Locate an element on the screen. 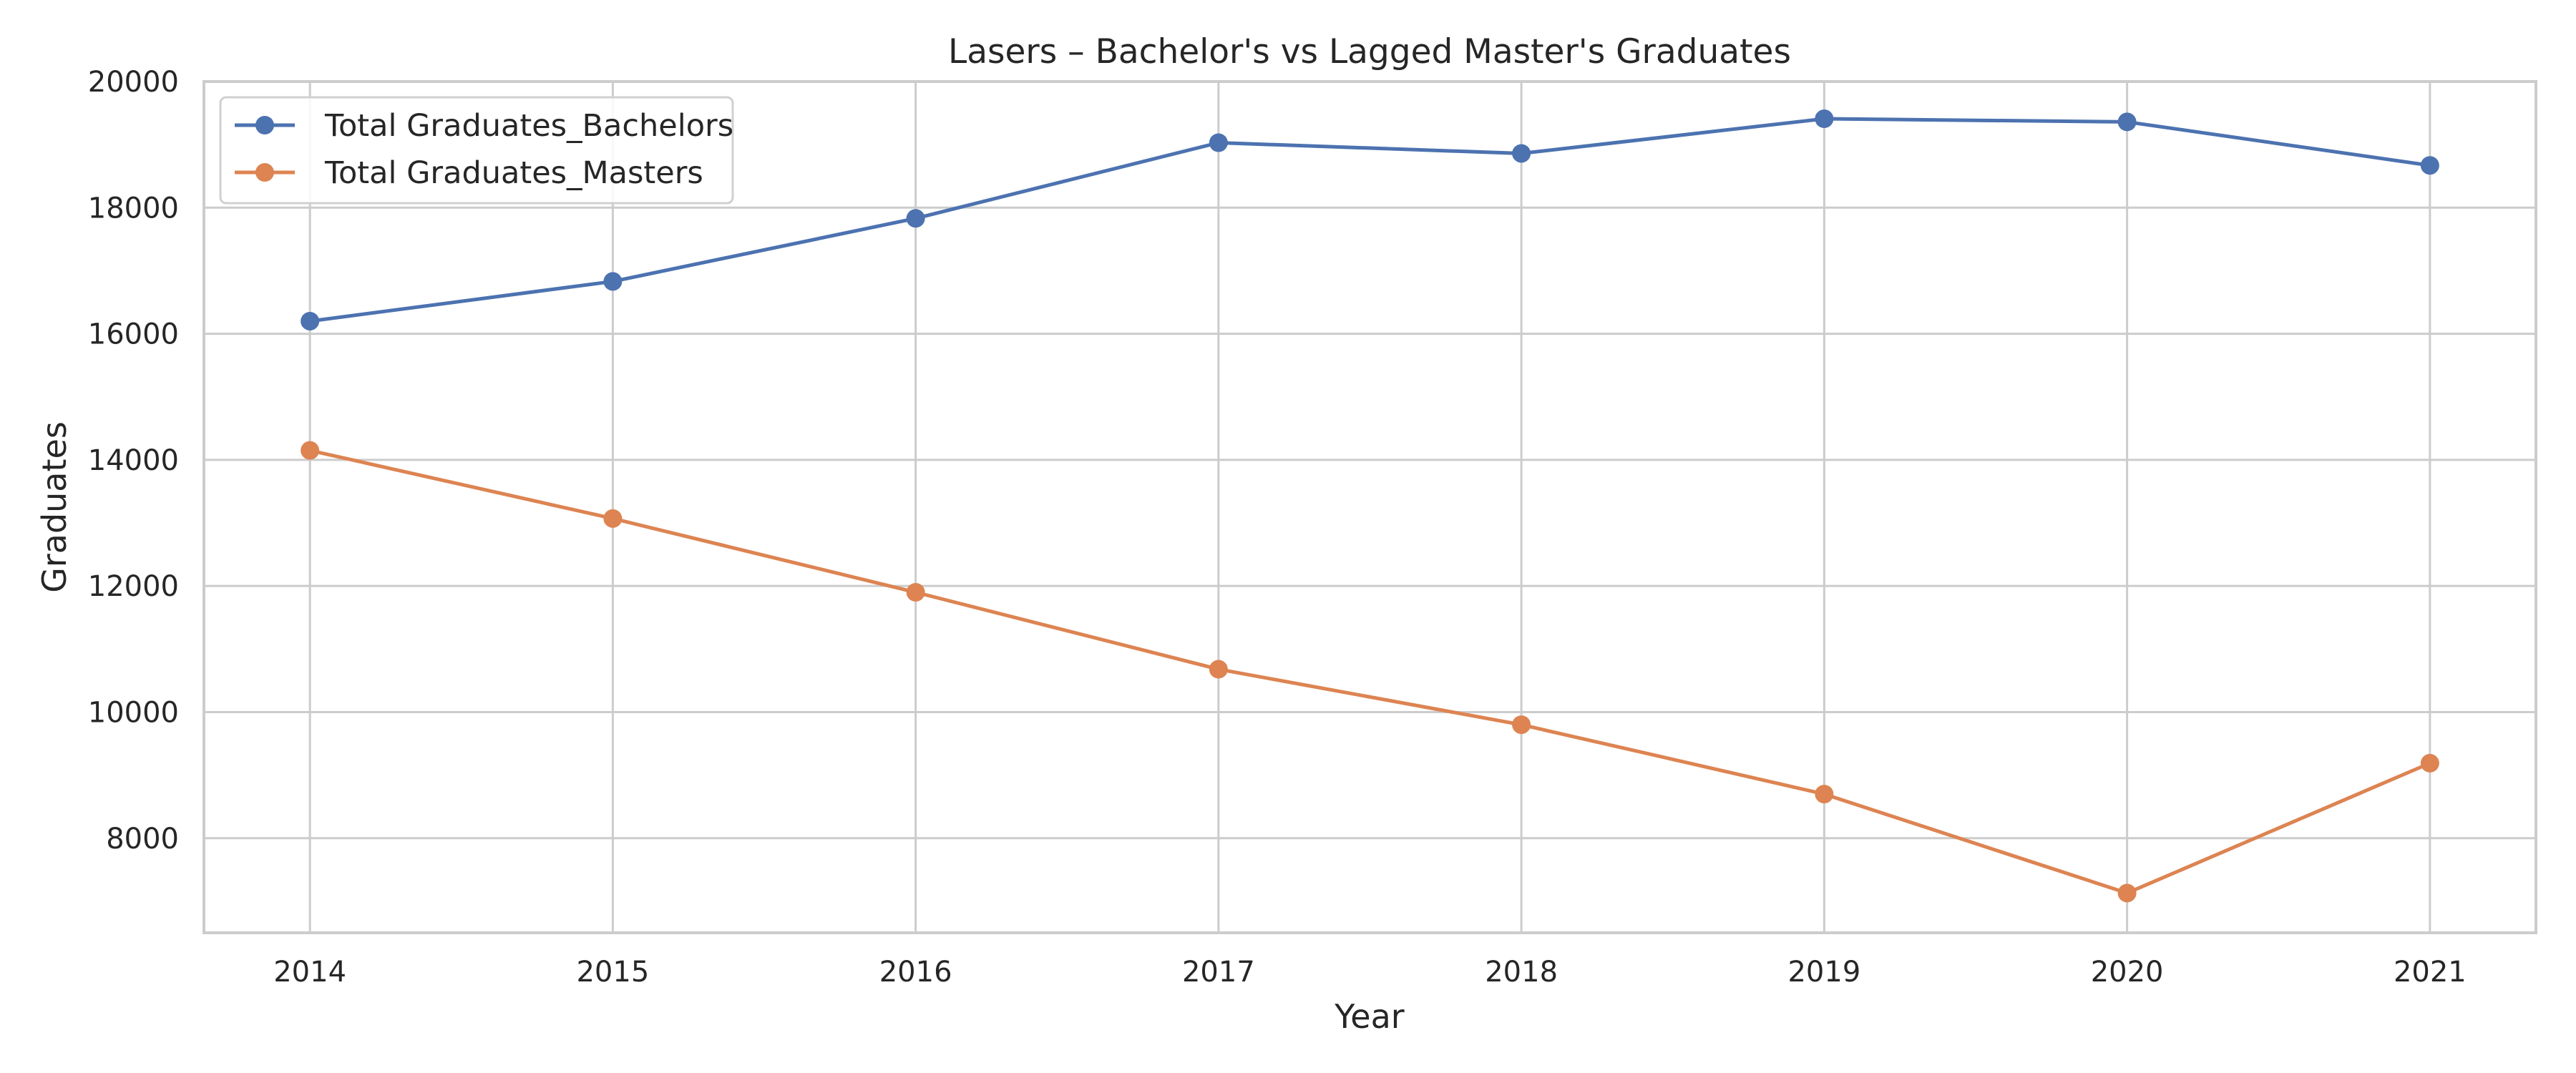 This screenshot has height=1073, width=2576. y-tick-labels: 8000 10000 12000 14000 16000 18000 20000 is located at coordinates (133, 461).